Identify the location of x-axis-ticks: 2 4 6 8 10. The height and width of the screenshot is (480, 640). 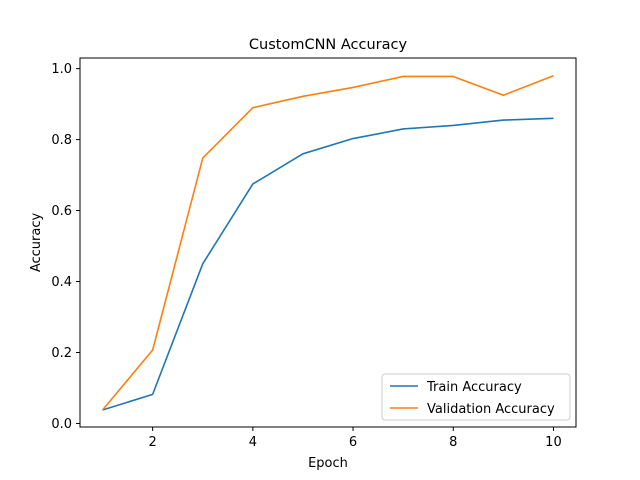
(355, 438).